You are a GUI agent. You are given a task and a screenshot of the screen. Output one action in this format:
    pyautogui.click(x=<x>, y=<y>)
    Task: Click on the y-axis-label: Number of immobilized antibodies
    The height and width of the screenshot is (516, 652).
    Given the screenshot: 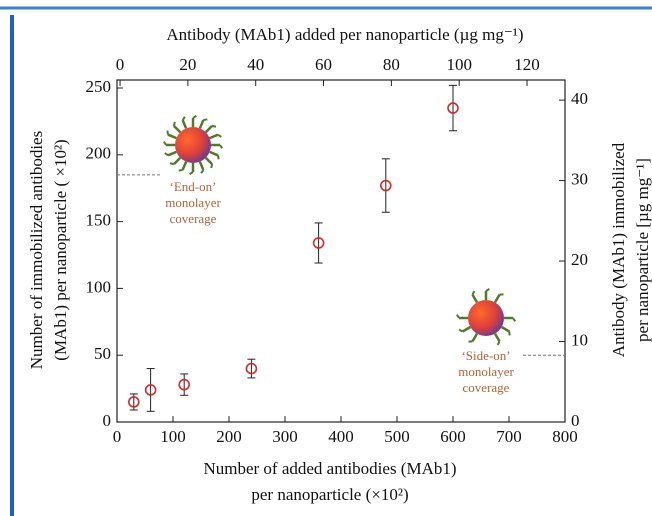 What is the action you would take?
    pyautogui.click(x=36, y=250)
    